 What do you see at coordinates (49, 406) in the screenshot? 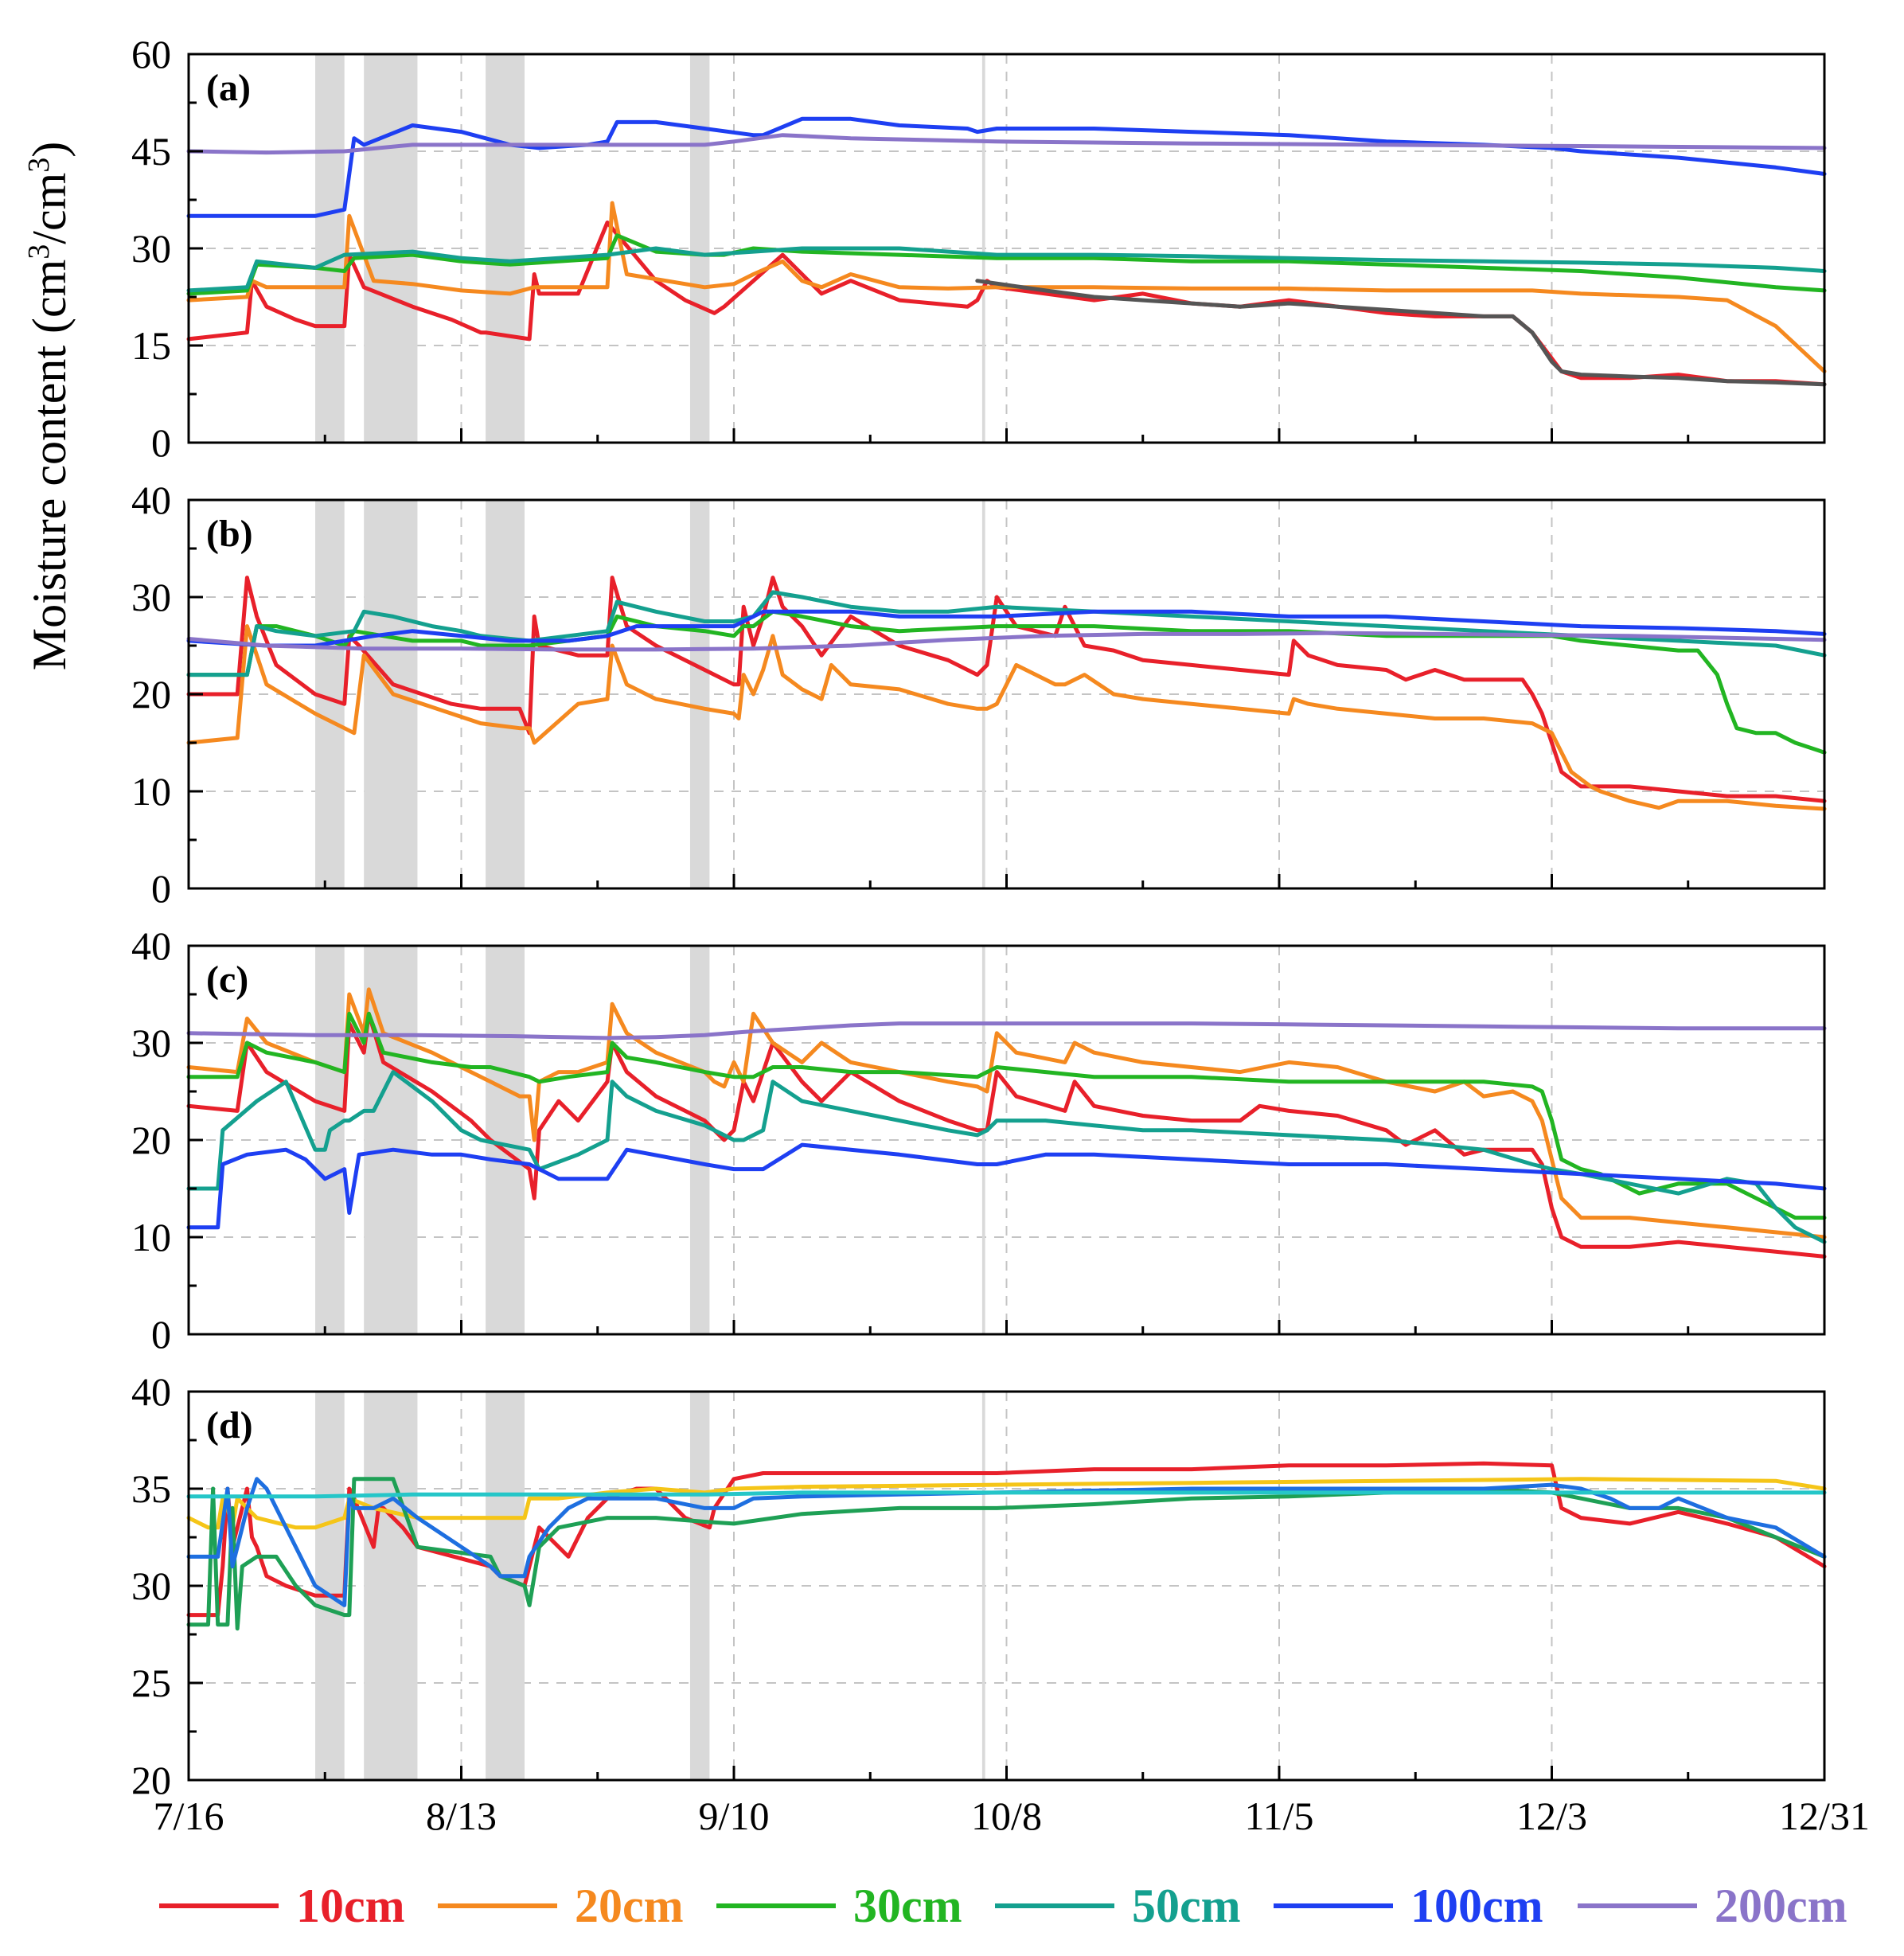
I see `y-axis-label: Moisture content (cm3/cm3)` at bounding box center [49, 406].